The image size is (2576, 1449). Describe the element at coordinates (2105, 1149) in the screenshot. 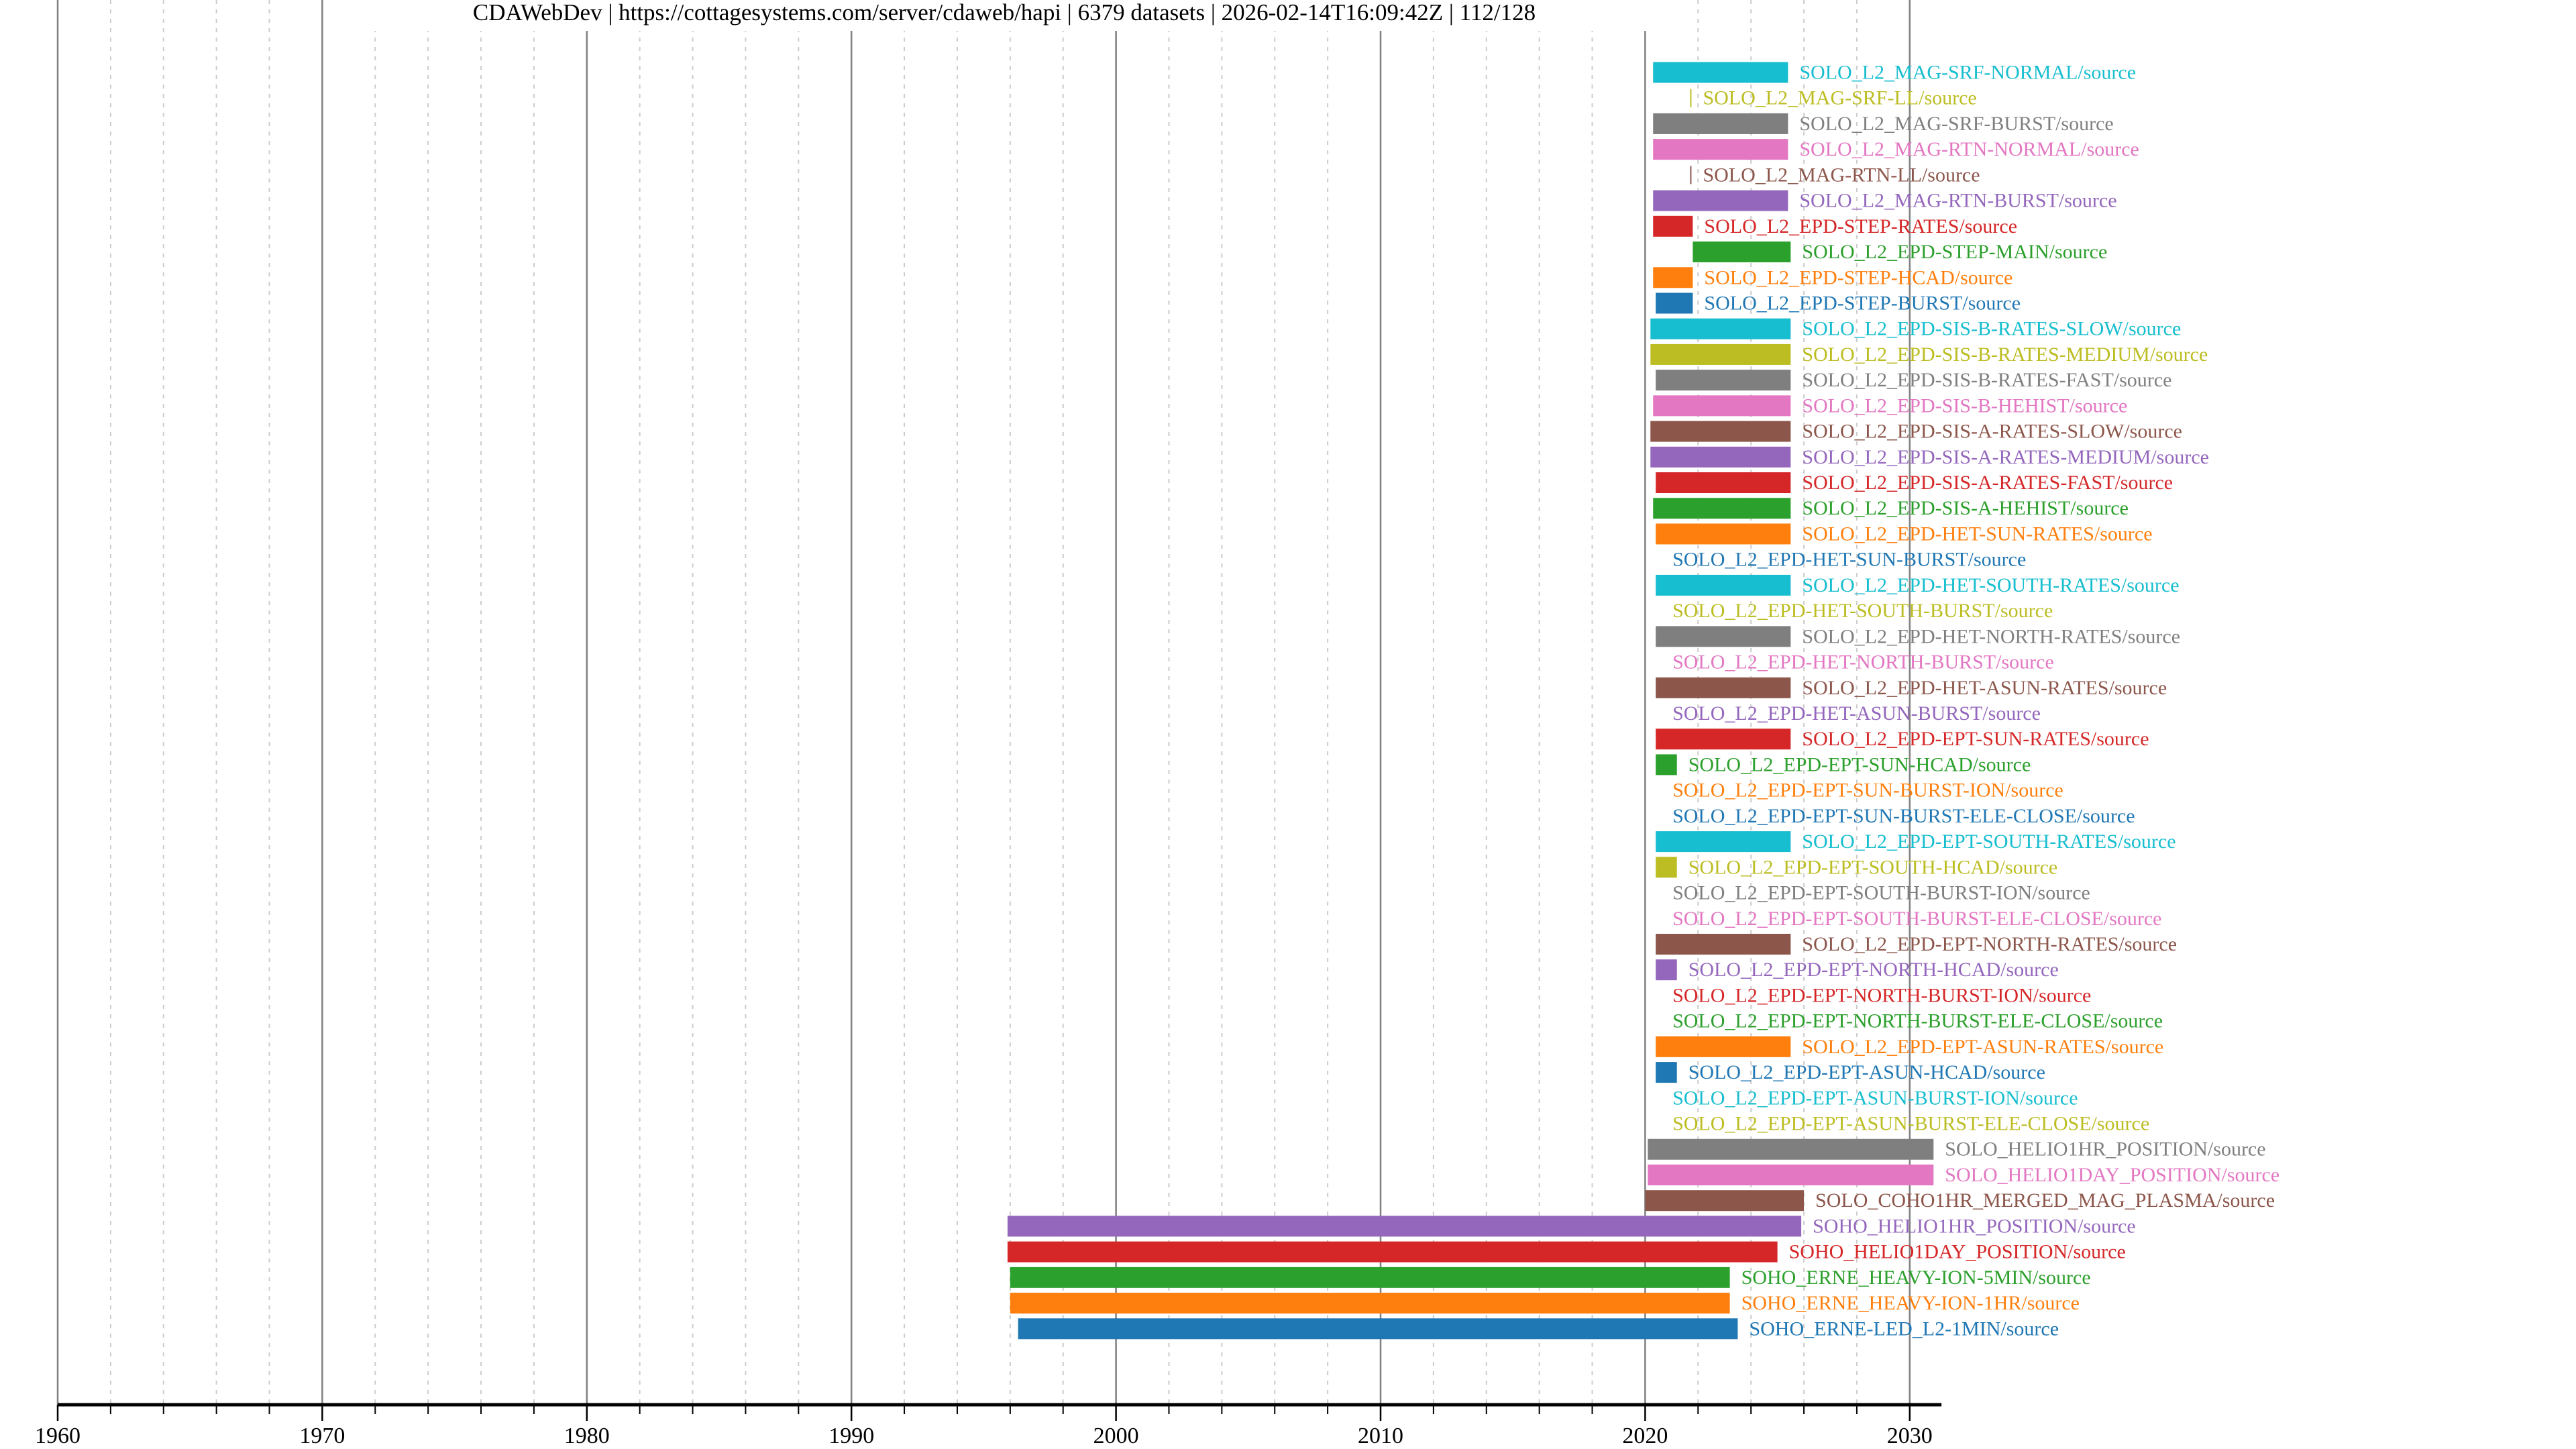

I see `dataset-label: SOLO_HELIO1HR_POSITION/source` at that location.